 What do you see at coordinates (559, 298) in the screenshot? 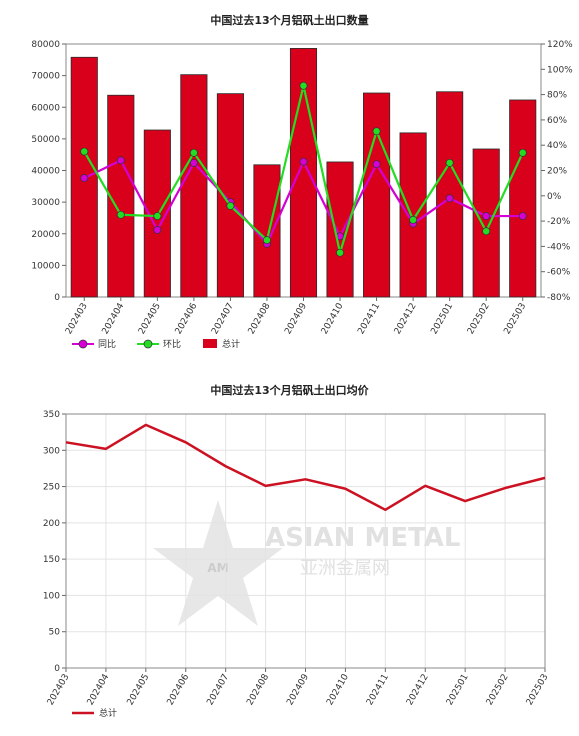
I see `y2-tick-label: -80%` at bounding box center [559, 298].